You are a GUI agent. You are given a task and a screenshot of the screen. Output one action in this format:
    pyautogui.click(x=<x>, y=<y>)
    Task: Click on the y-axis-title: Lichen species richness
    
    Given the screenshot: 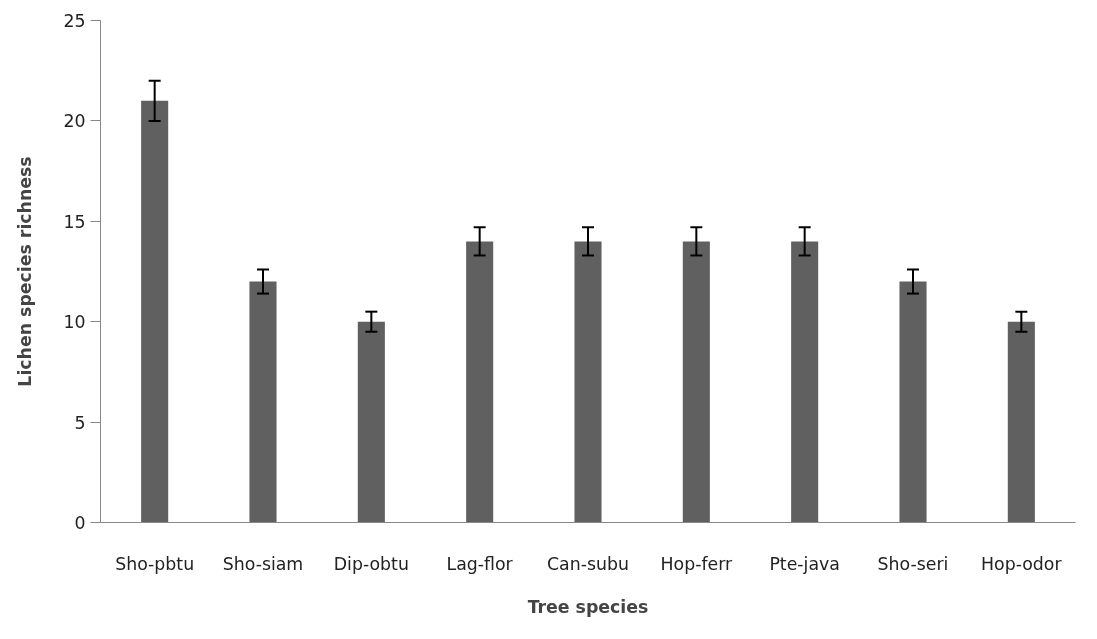 What is the action you would take?
    pyautogui.click(x=25, y=271)
    